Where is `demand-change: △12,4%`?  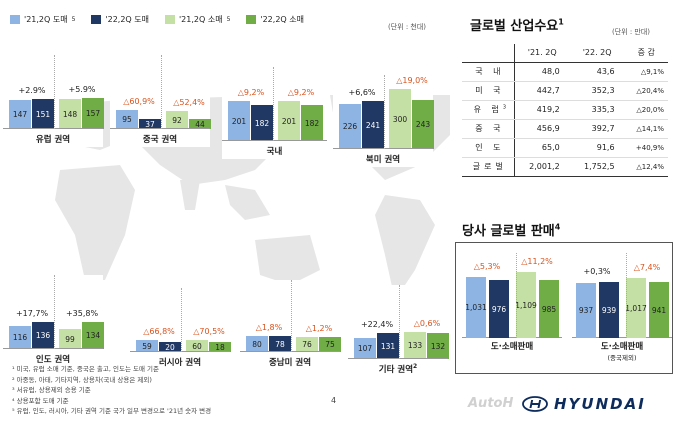
demand-change: △12,4% is located at coordinates (646, 166).